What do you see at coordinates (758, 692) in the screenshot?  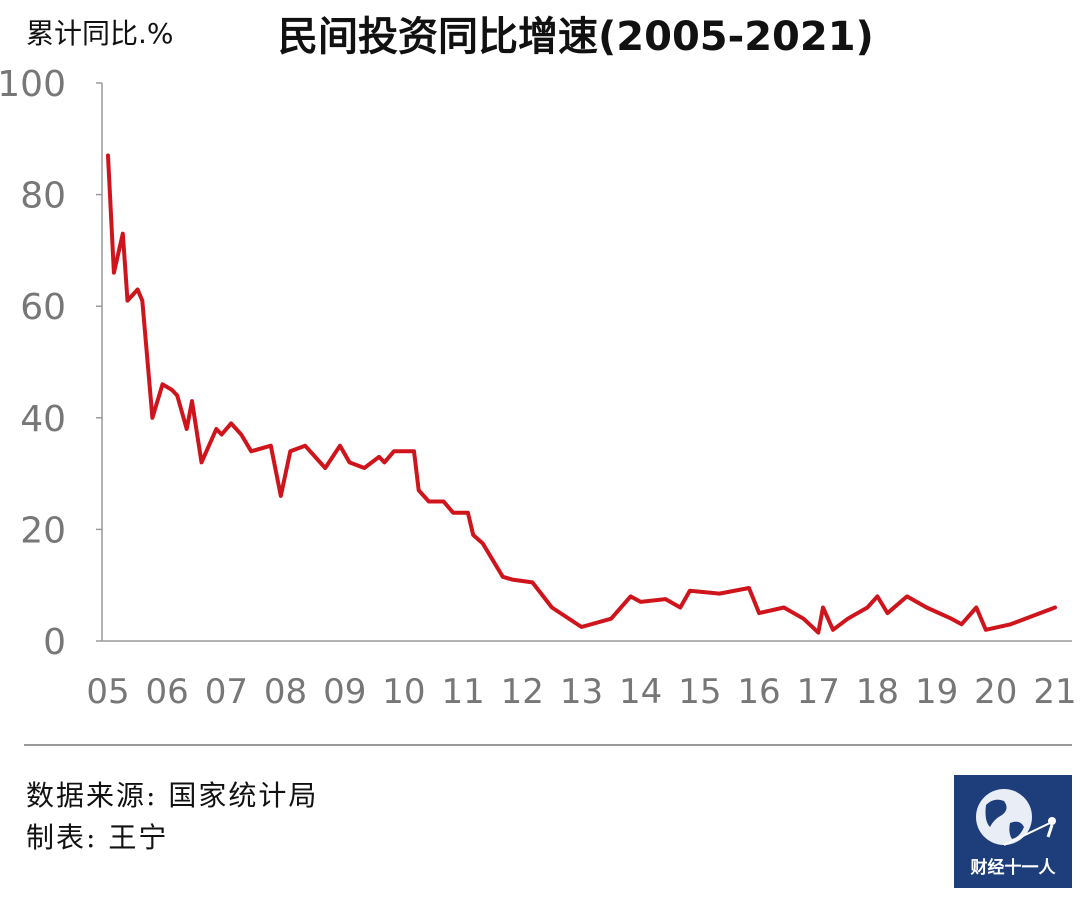 I see `x-tick-label: 16` at bounding box center [758, 692].